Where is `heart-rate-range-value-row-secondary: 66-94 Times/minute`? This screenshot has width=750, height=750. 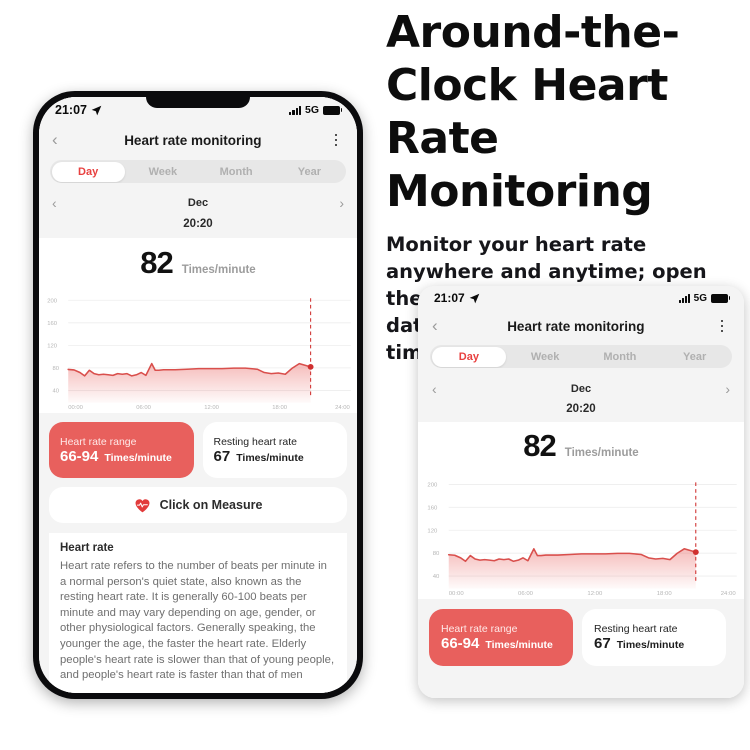 heart-rate-range-value-row-secondary: 66-94 Times/minute is located at coordinates (501, 643).